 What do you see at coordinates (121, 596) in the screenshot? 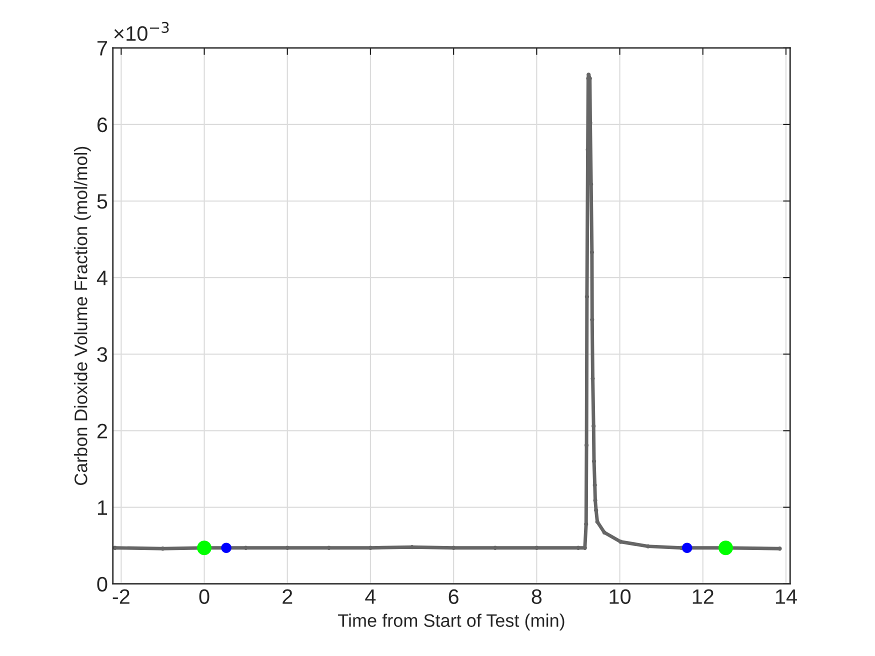
I see `x-tick-label: -2` at bounding box center [121, 596].